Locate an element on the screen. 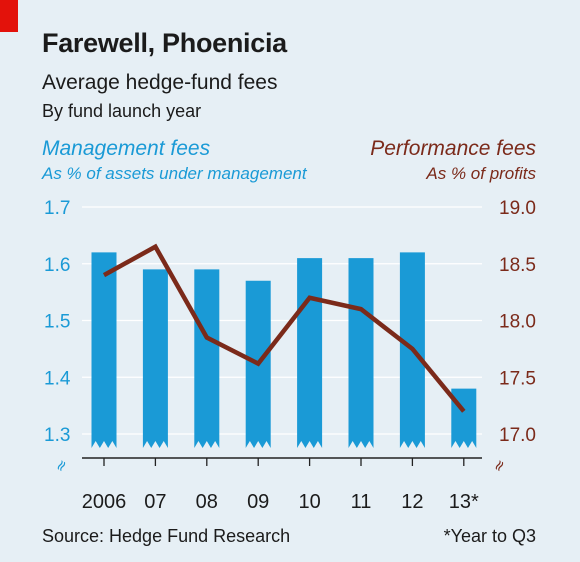 The height and width of the screenshot is (562, 580). right-tick-label: 18.0 is located at coordinates (517, 322).